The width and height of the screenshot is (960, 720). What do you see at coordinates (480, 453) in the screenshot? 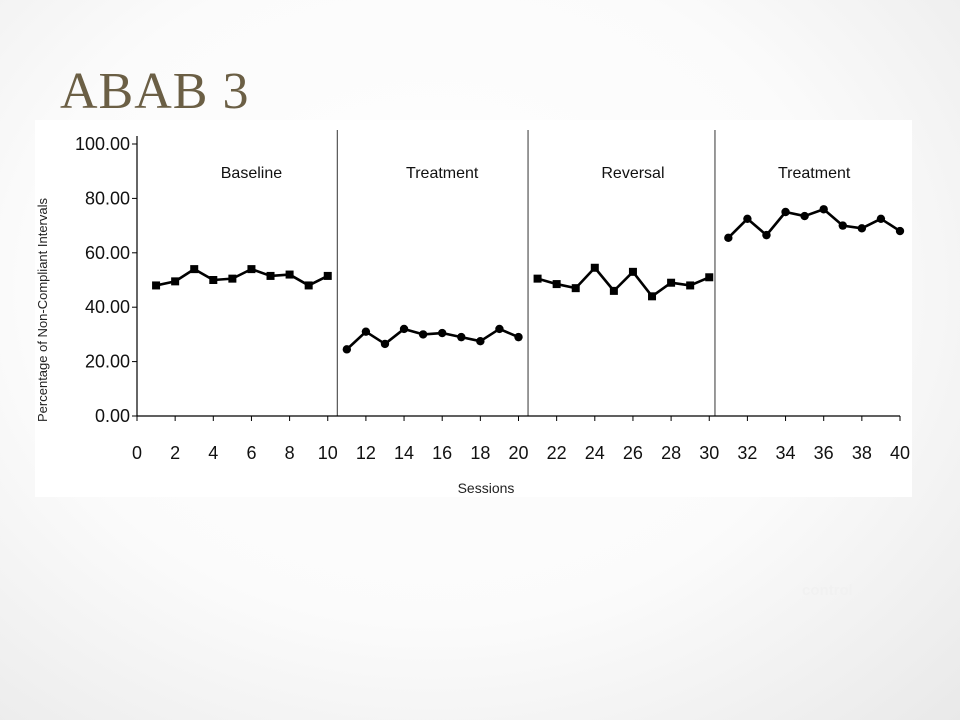
I see `x-tick-label-18: 18` at bounding box center [480, 453].